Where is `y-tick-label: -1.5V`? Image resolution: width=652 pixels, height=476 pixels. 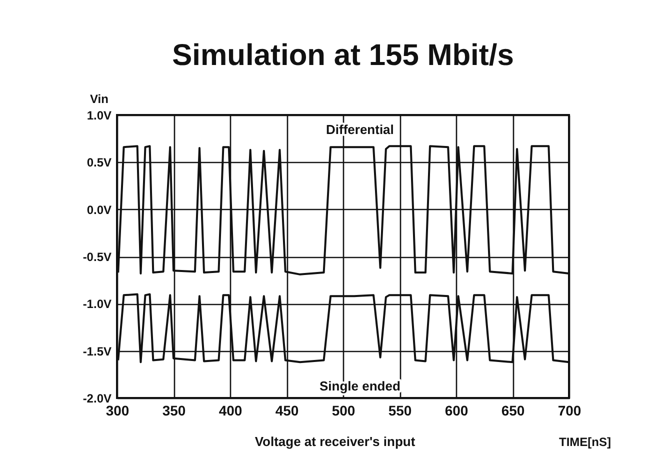 y-tick-label: -1.5V is located at coordinates (97, 351).